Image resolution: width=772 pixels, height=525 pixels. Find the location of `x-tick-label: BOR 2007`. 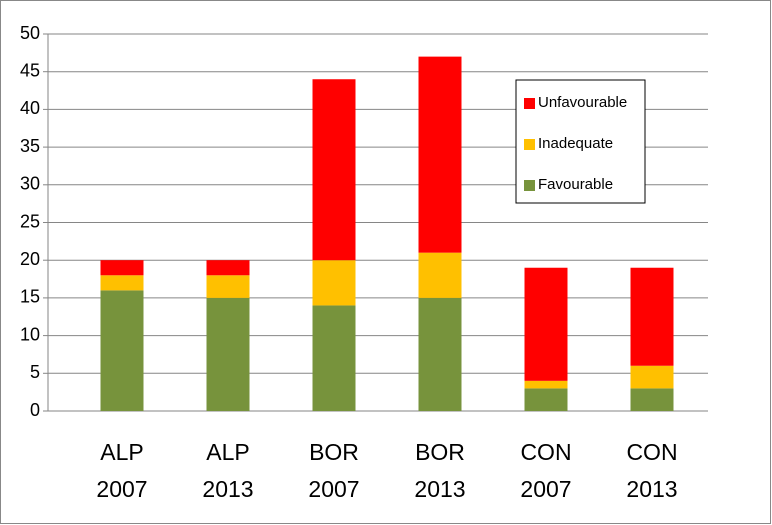

x-tick-label: BOR 2007 is located at coordinates (333, 470).